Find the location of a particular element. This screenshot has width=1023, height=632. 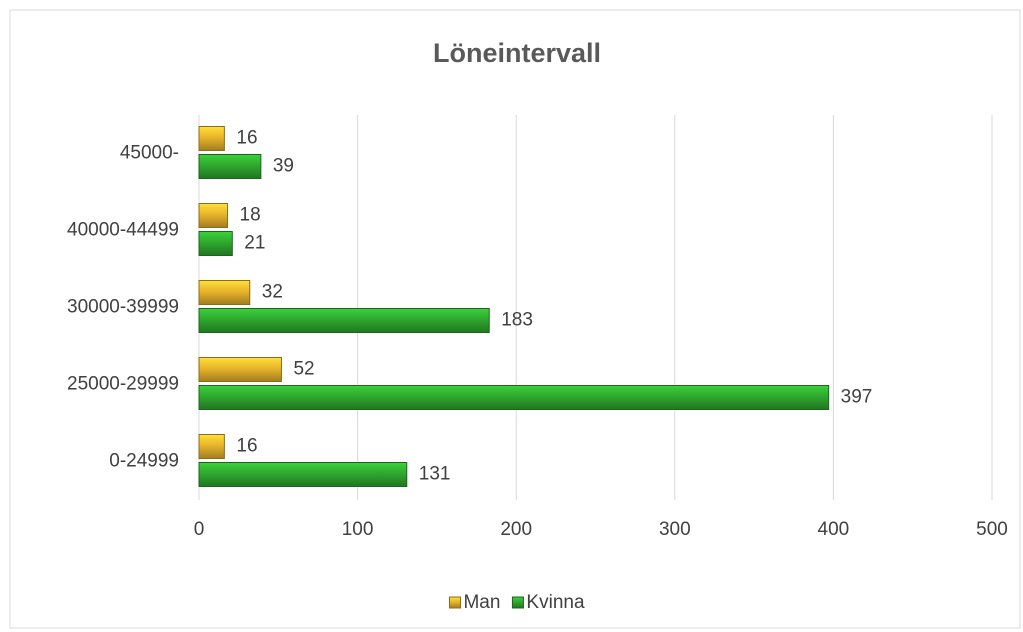

value-label: 183 is located at coordinates (517, 320).